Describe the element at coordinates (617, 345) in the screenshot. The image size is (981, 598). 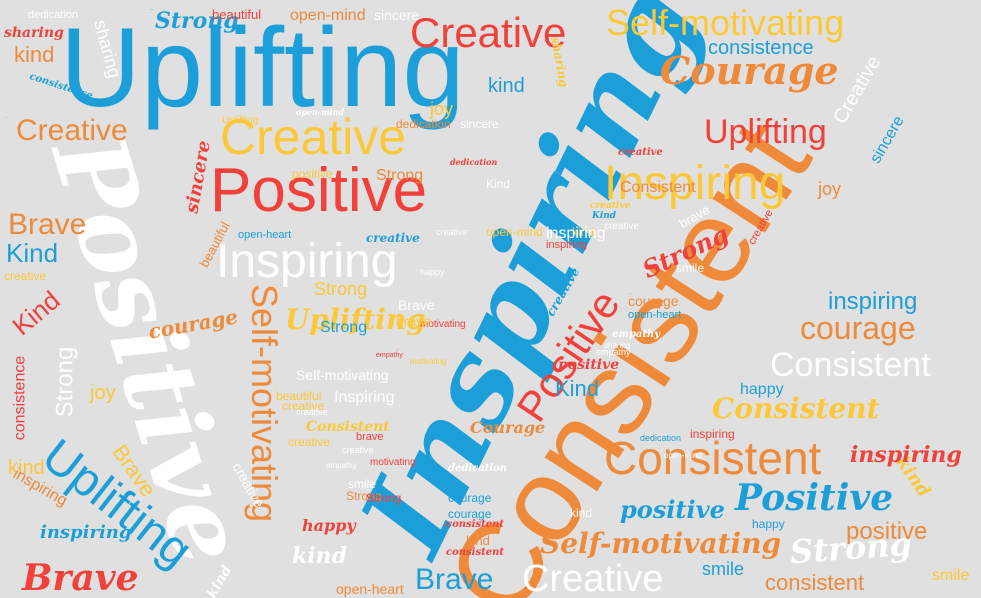
I see `word: sharing` at that location.